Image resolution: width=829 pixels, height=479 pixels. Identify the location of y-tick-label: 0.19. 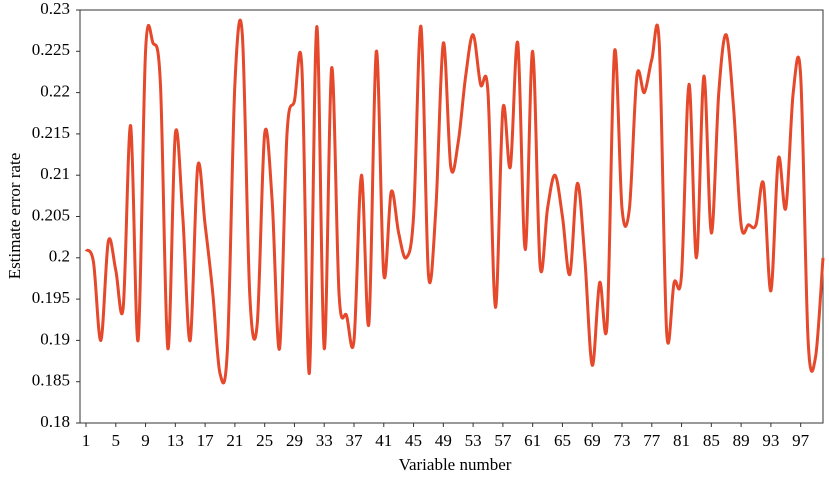
(55, 338).